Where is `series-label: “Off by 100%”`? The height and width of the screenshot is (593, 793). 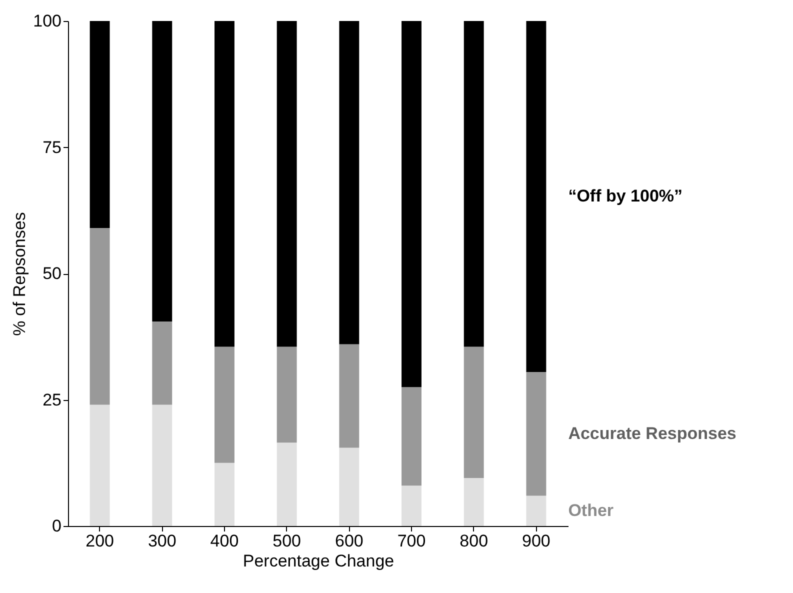 series-label: “Off by 100%” is located at coordinates (625, 196).